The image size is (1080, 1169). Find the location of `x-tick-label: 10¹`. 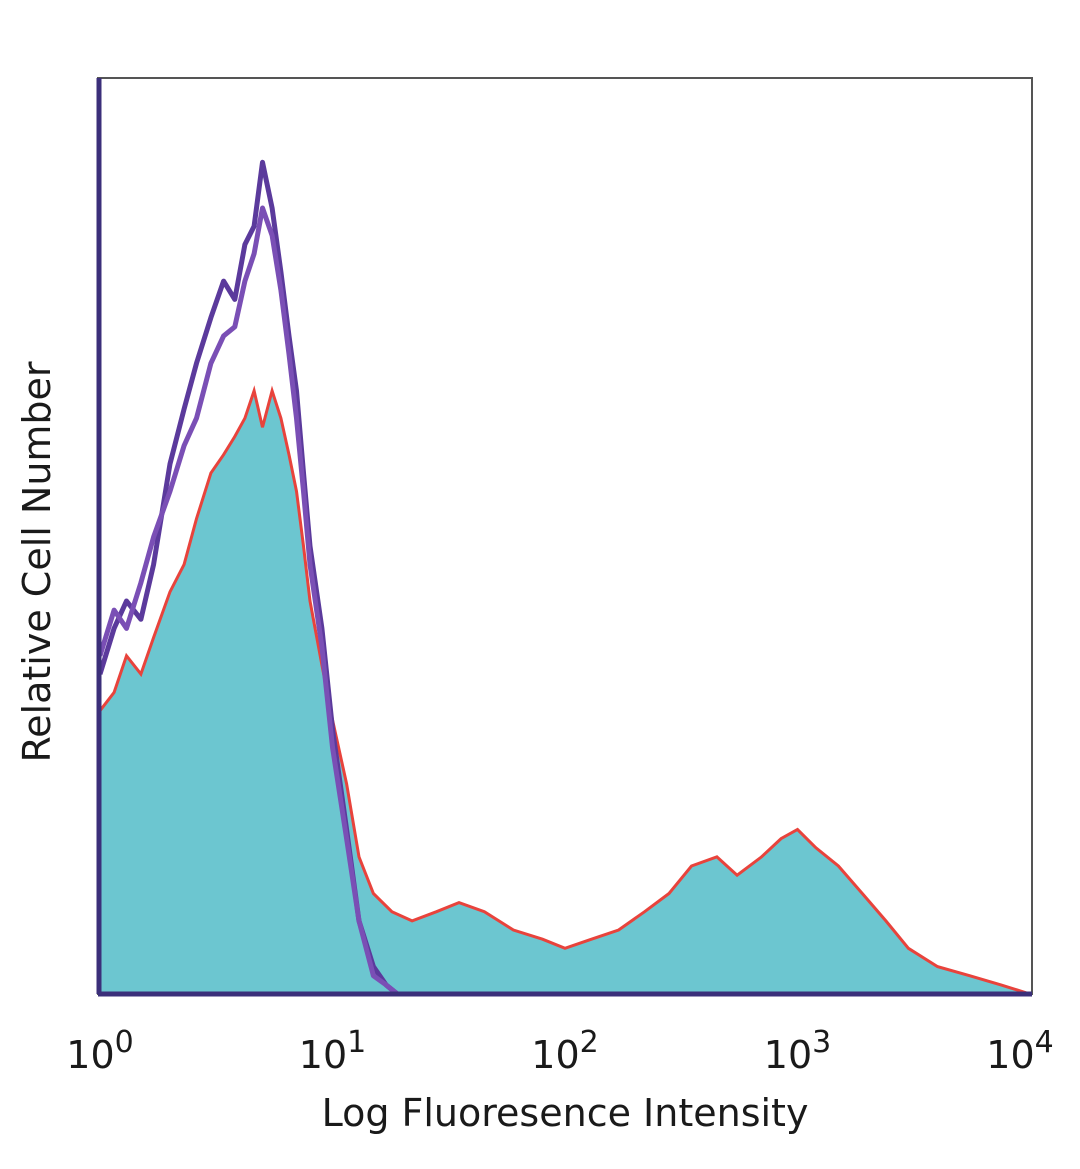

x-tick-label: 10¹ is located at coordinates (332, 1051).